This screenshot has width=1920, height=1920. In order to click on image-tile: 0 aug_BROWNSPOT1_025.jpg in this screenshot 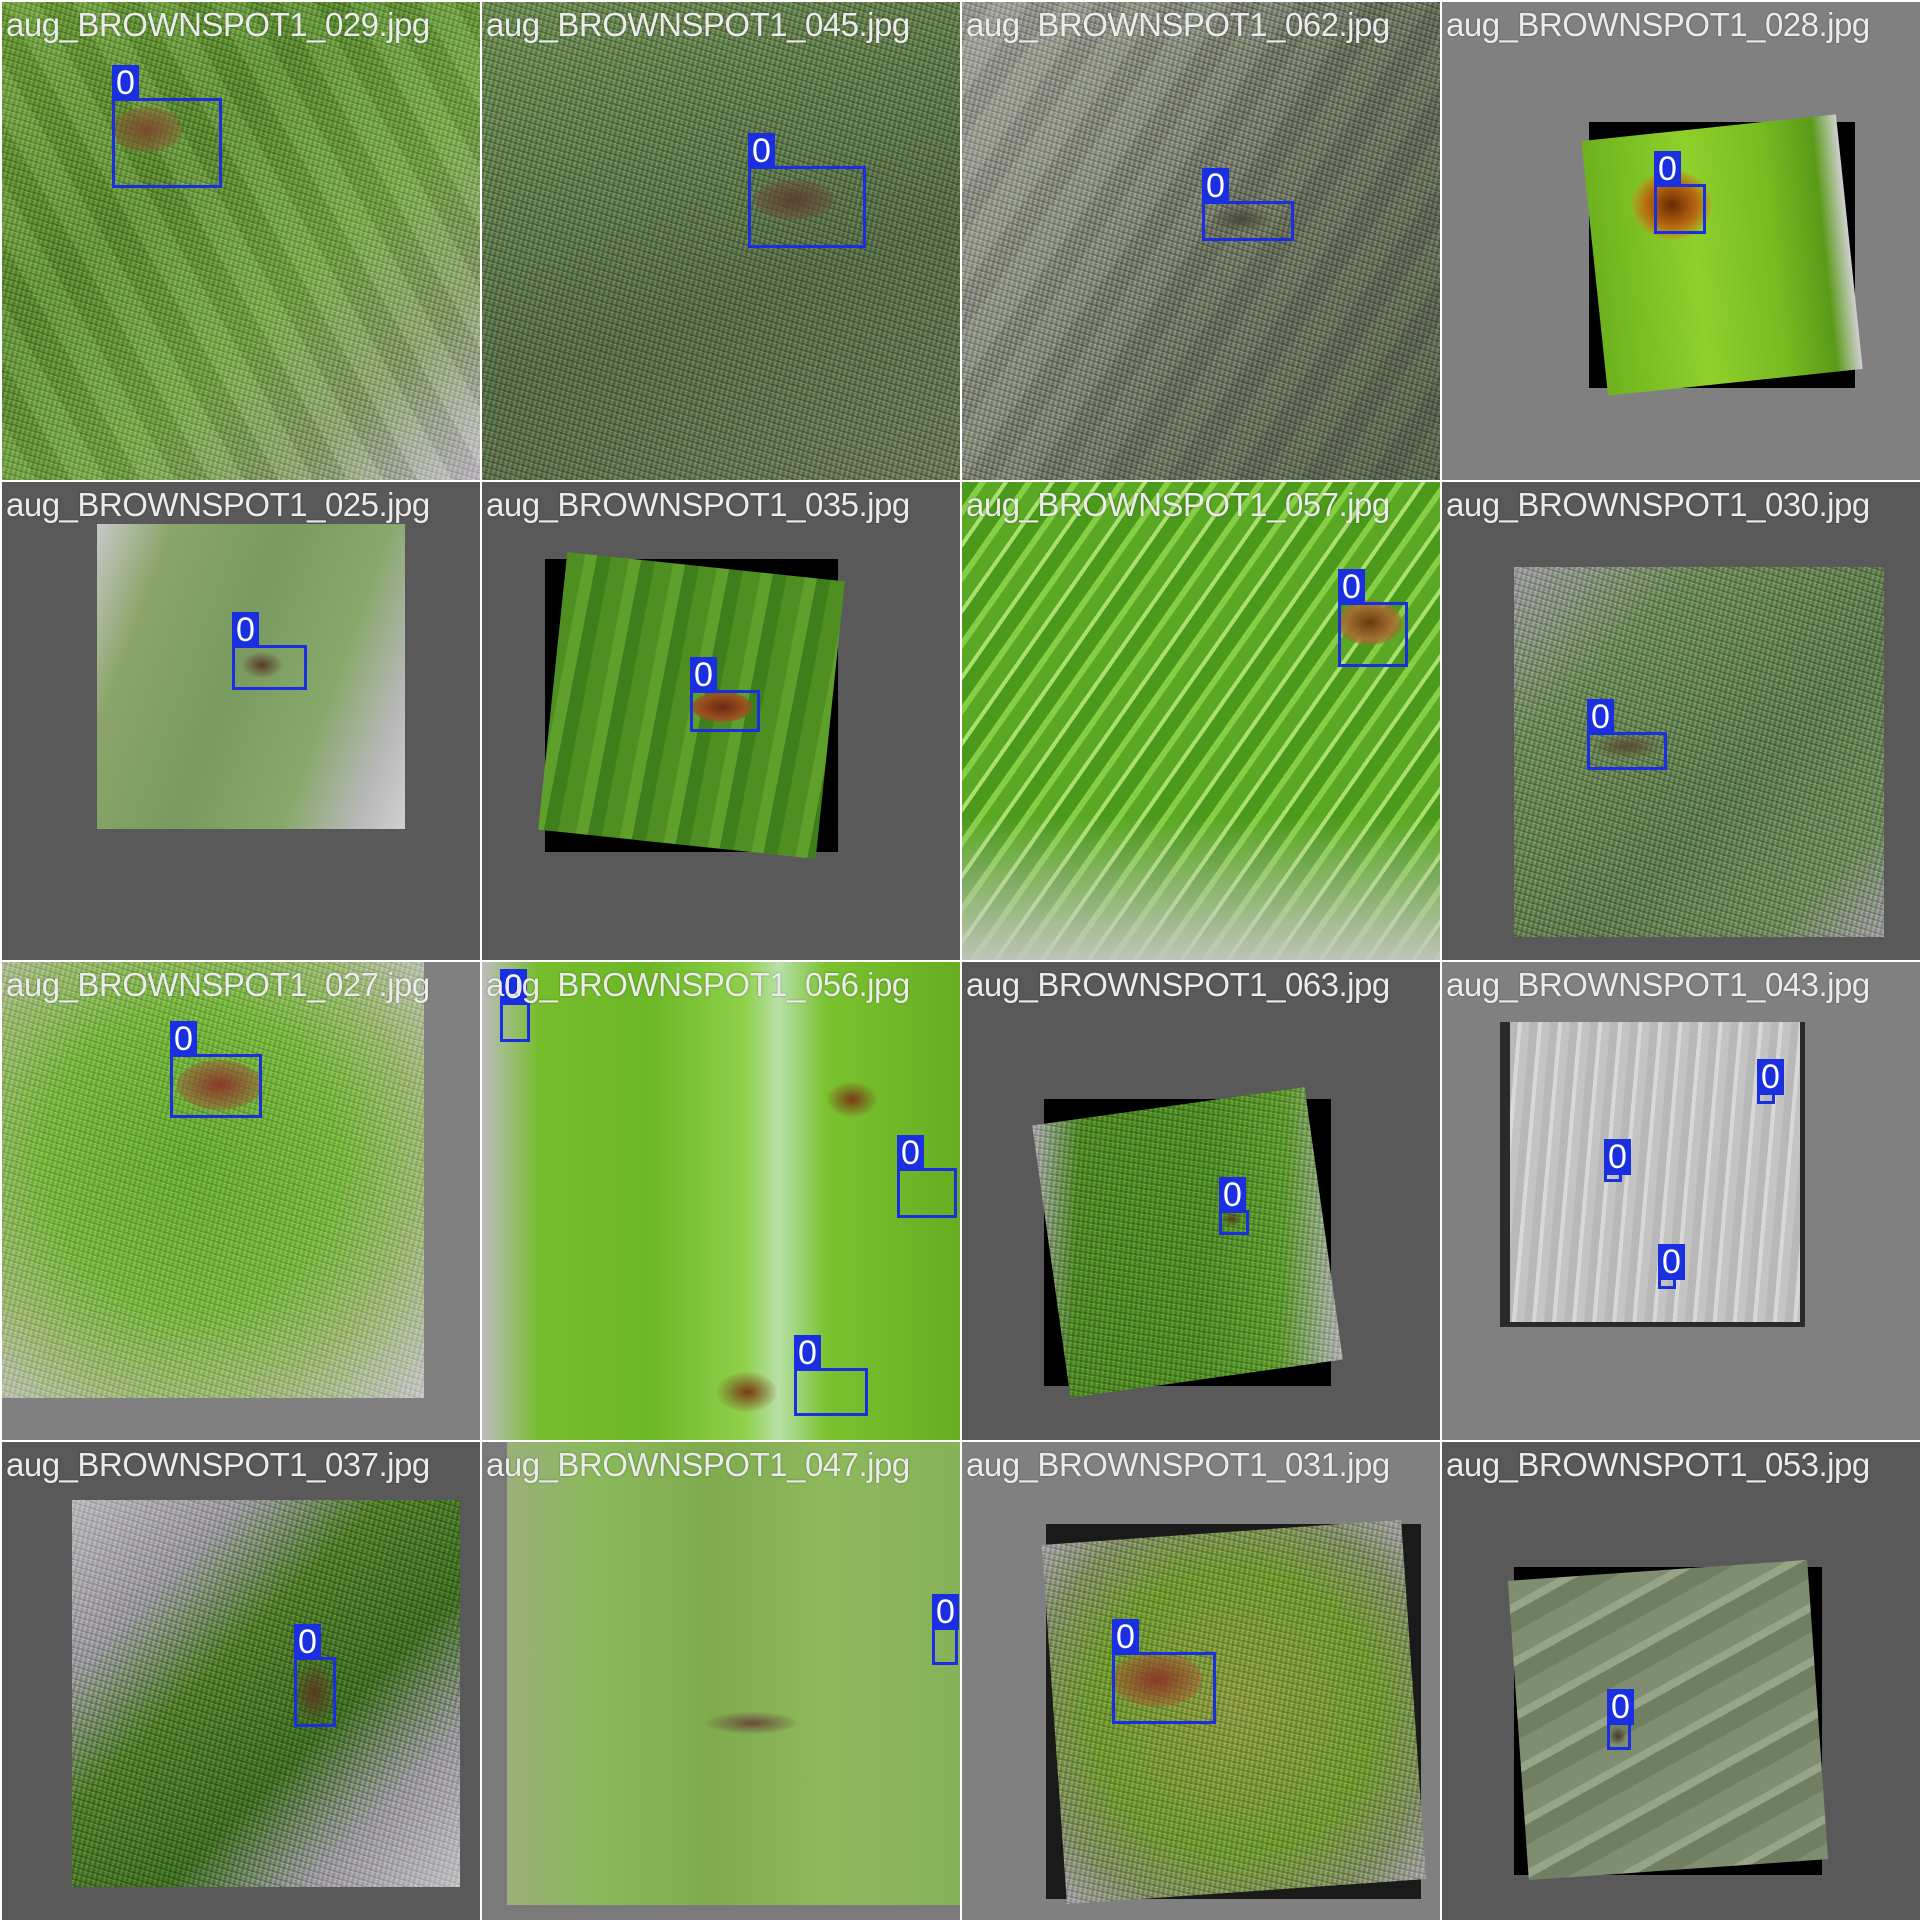, I will do `click(241, 721)`.